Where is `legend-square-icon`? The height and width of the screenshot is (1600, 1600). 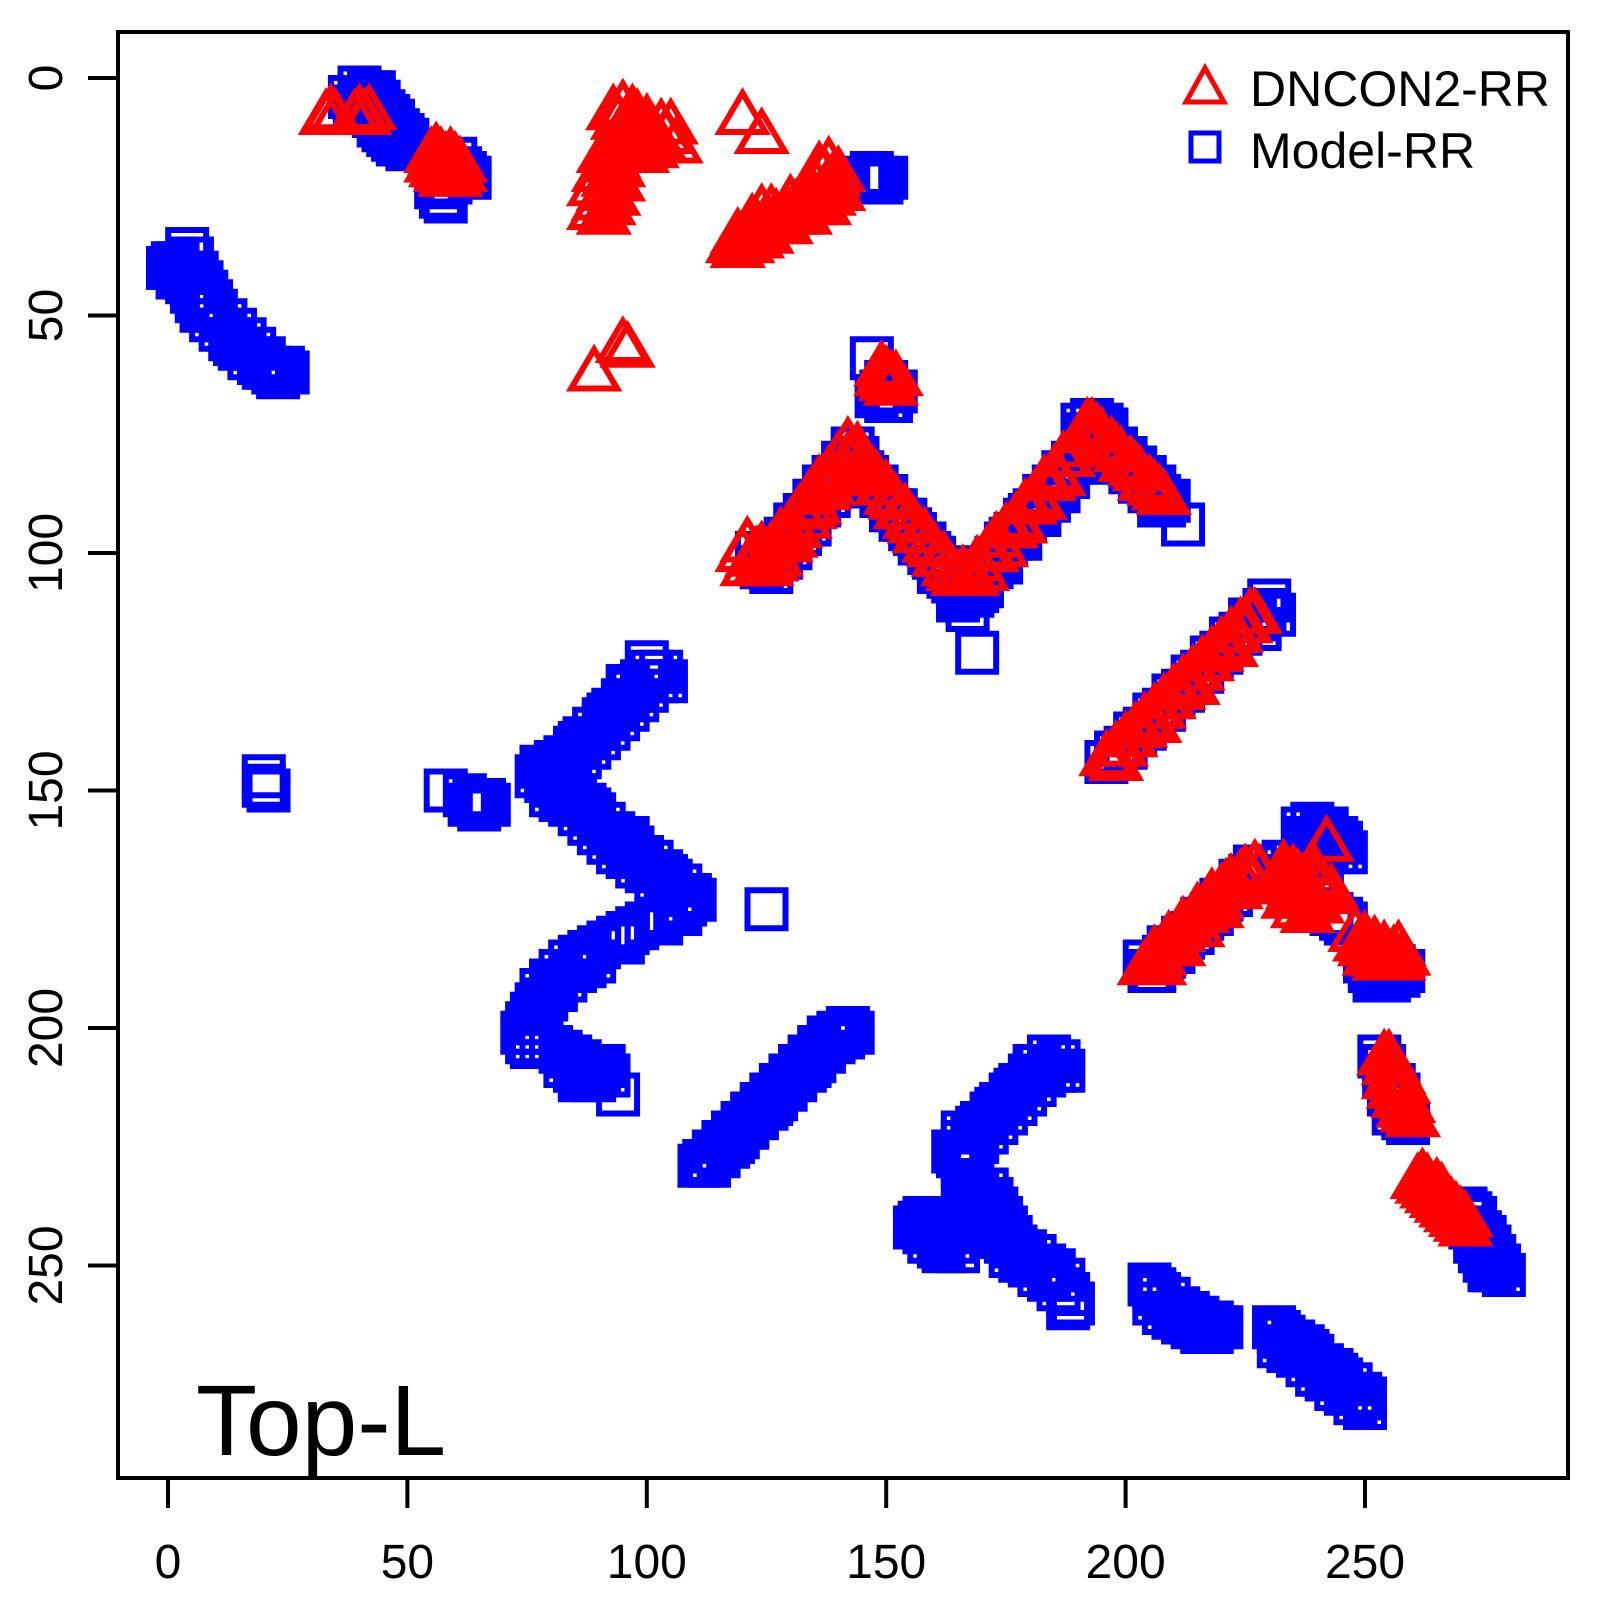 legend-square-icon is located at coordinates (1205, 147).